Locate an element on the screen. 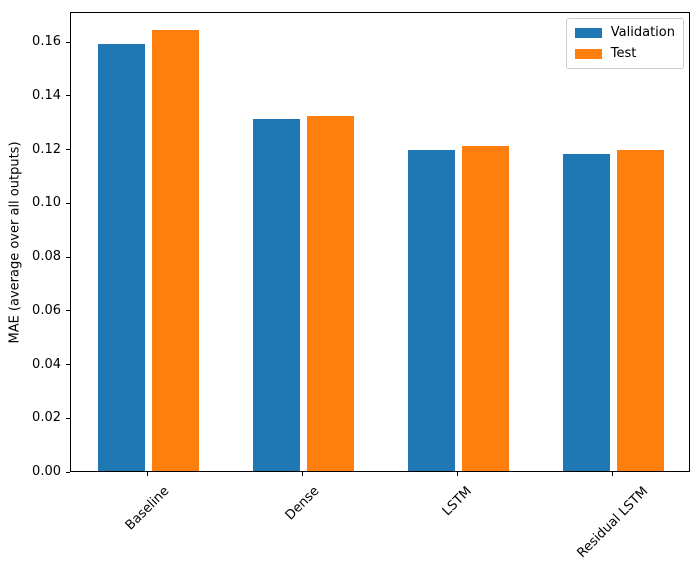 Image resolution: width=700 pixels, height=572 pixels. y-tick-label: 0.00 is located at coordinates (46, 471).